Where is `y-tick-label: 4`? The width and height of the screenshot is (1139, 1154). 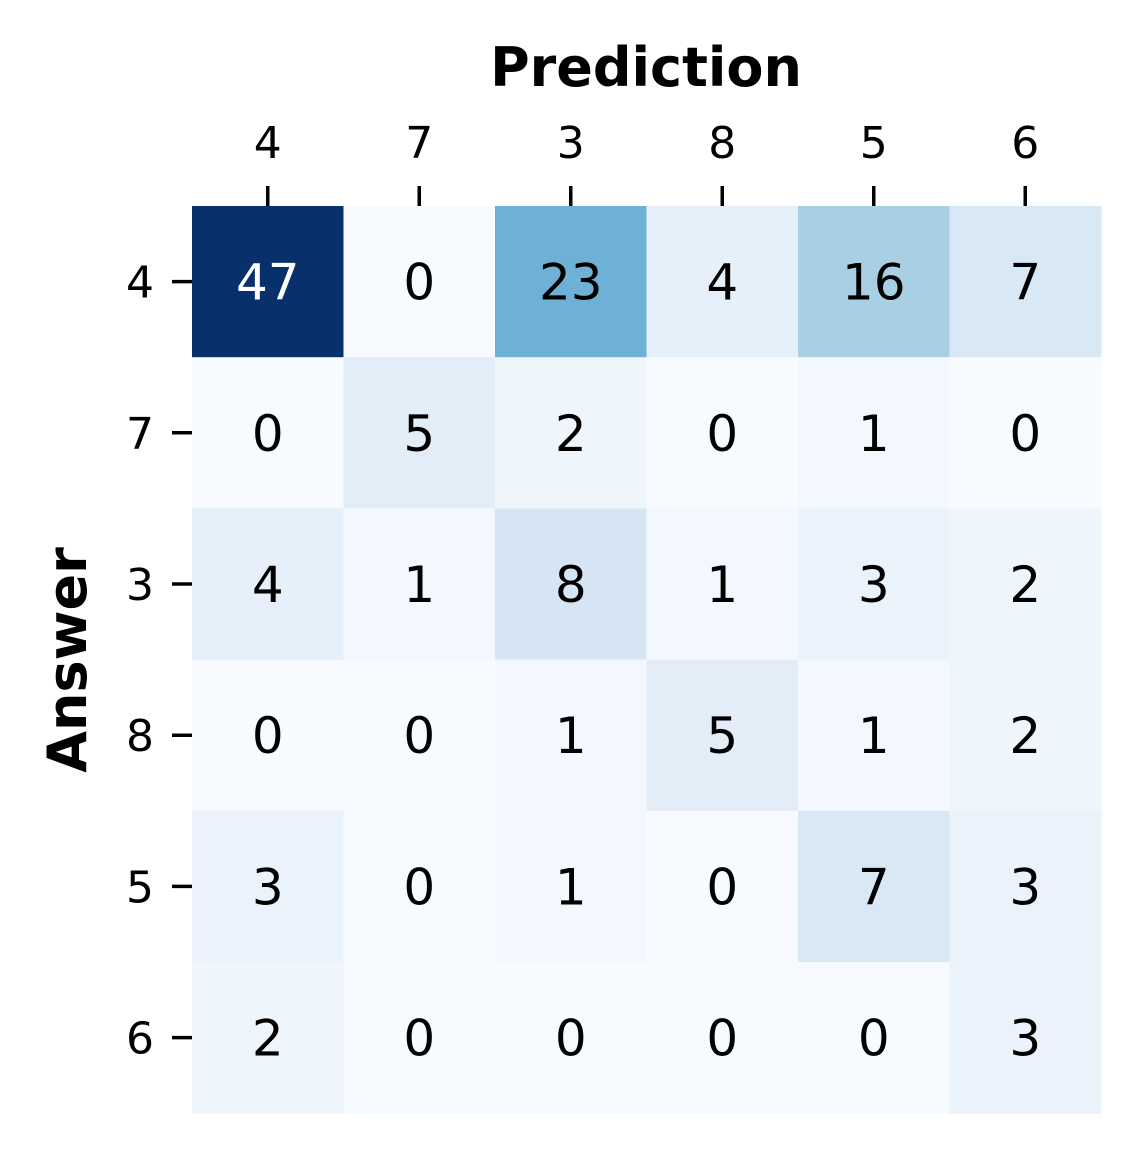 y-tick-label: 4 is located at coordinates (140, 283).